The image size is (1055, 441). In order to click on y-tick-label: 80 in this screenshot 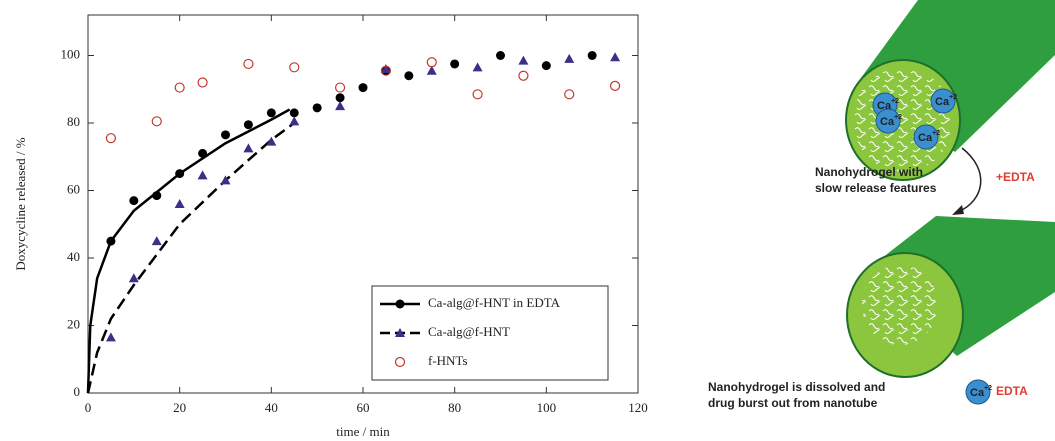, I will do `click(73, 121)`.